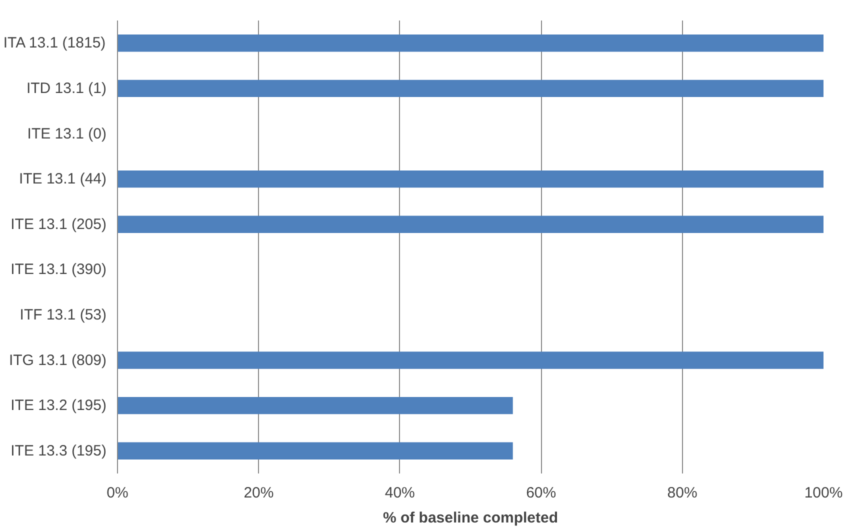 Image resolution: width=865 pixels, height=531 pixels. I want to click on x-tick-label: 100%, so click(823, 493).